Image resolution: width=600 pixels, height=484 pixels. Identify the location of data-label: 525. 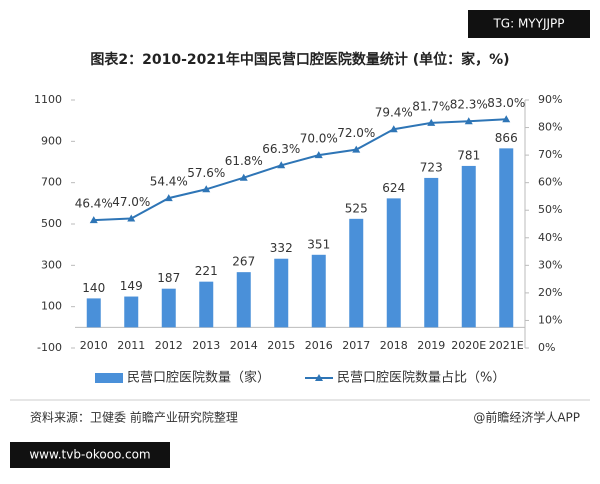
(356, 208).